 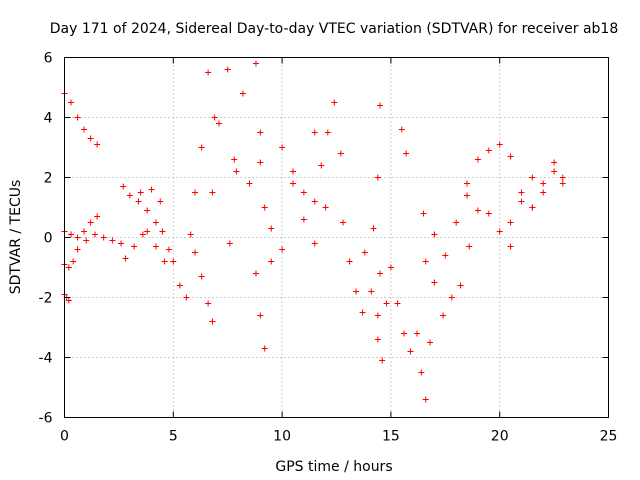 I want to click on y-tick-labels: -6 -4 -2 0 2 4 6, so click(x=46, y=239).